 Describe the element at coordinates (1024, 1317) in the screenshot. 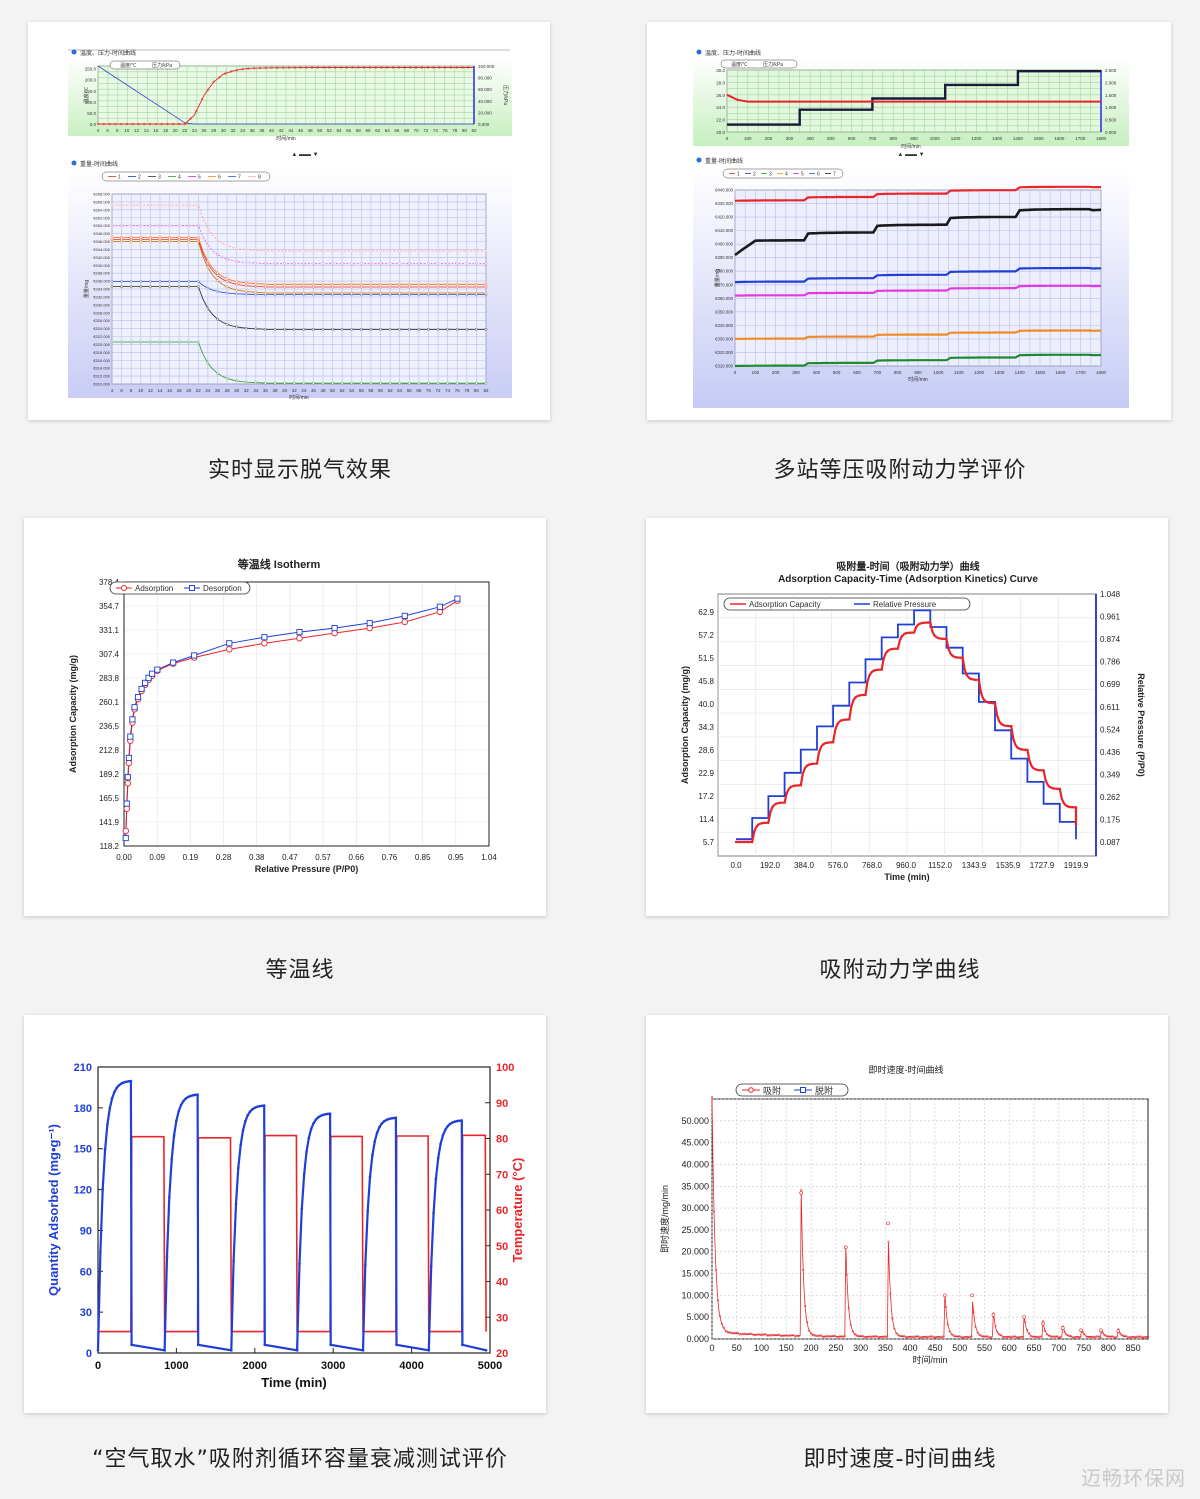

I see `spike-peak-point` at that location.